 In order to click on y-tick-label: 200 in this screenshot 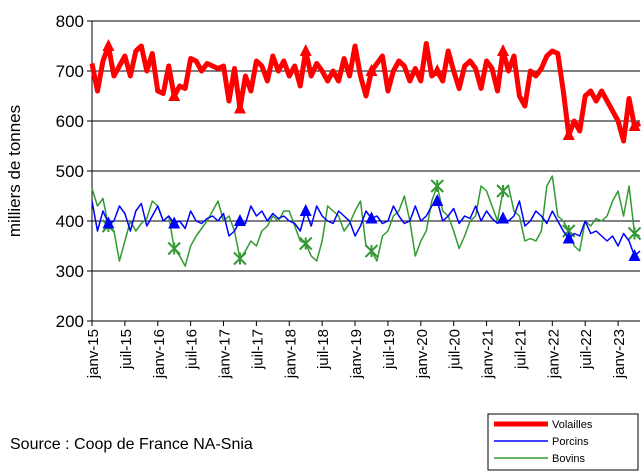, I will do `click(70, 321)`.